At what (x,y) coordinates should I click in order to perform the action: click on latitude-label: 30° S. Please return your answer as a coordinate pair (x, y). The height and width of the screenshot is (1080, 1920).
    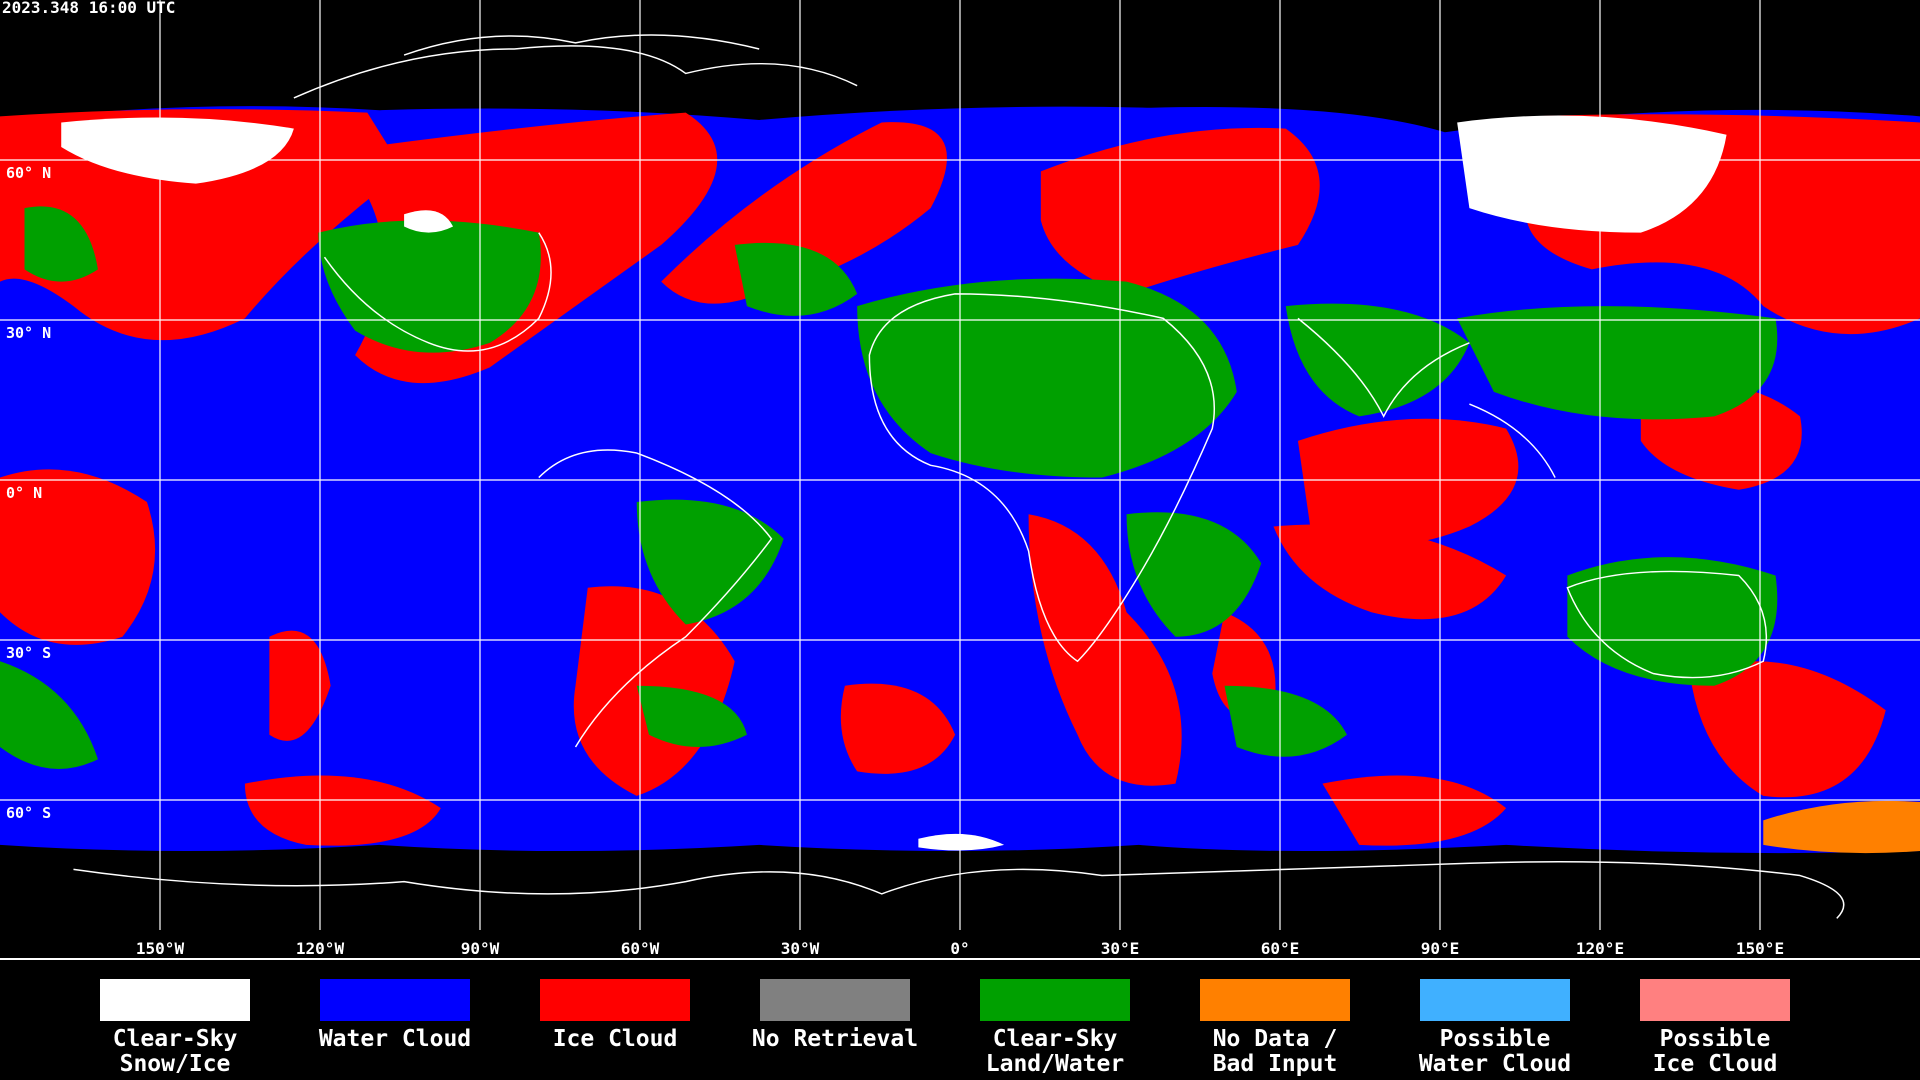
    Looking at the image, I should click on (28, 653).